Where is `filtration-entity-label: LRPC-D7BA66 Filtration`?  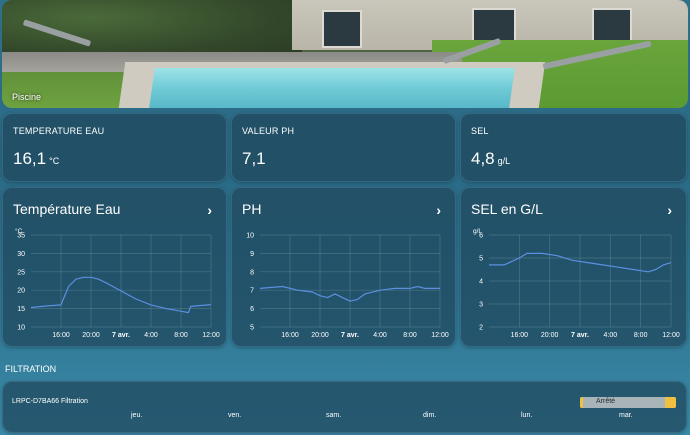
filtration-entity-label: LRPC-D7BA66 Filtration is located at coordinates (50, 401).